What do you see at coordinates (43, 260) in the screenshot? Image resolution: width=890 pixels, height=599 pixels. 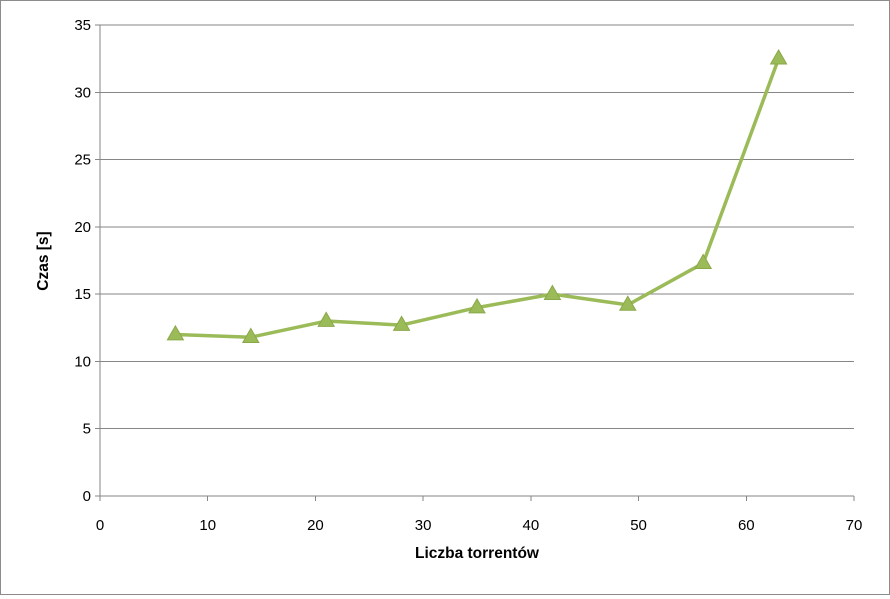 I see `y-axis-title: Czas [s]` at bounding box center [43, 260].